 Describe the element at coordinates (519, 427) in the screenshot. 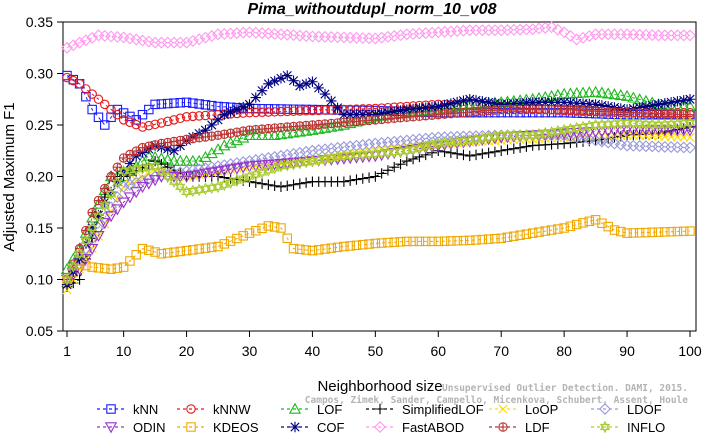

I see `legend-item-LDF: LDF` at that location.